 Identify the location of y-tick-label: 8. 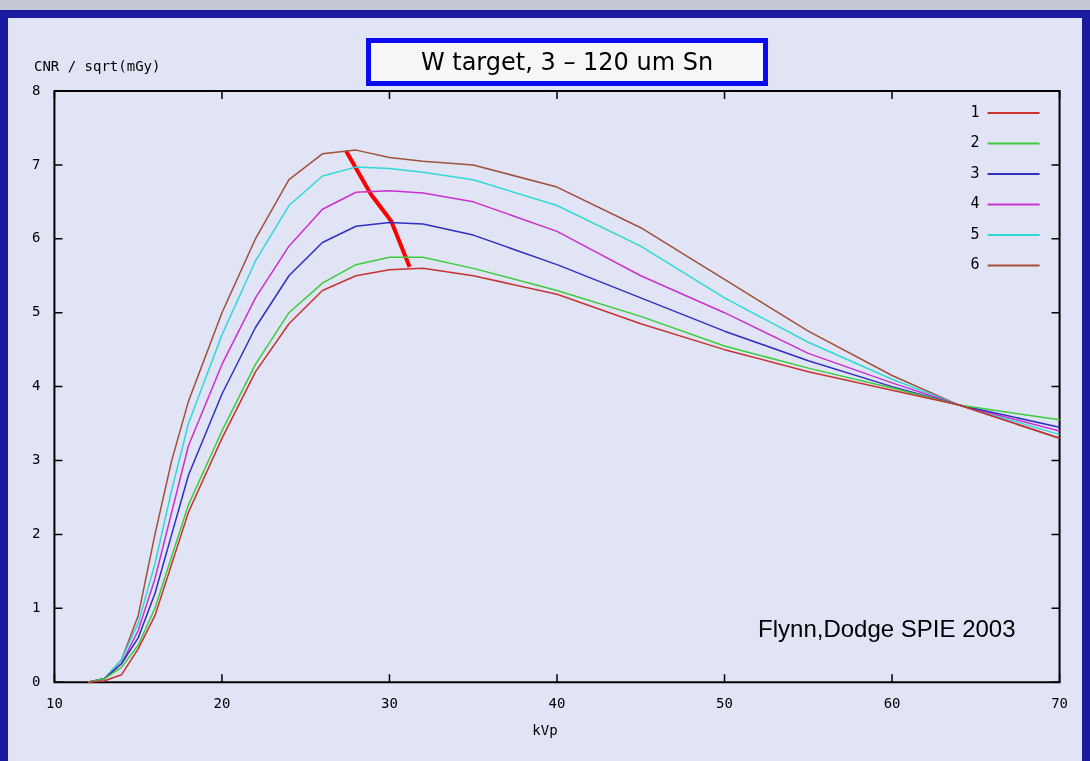
(36, 89).